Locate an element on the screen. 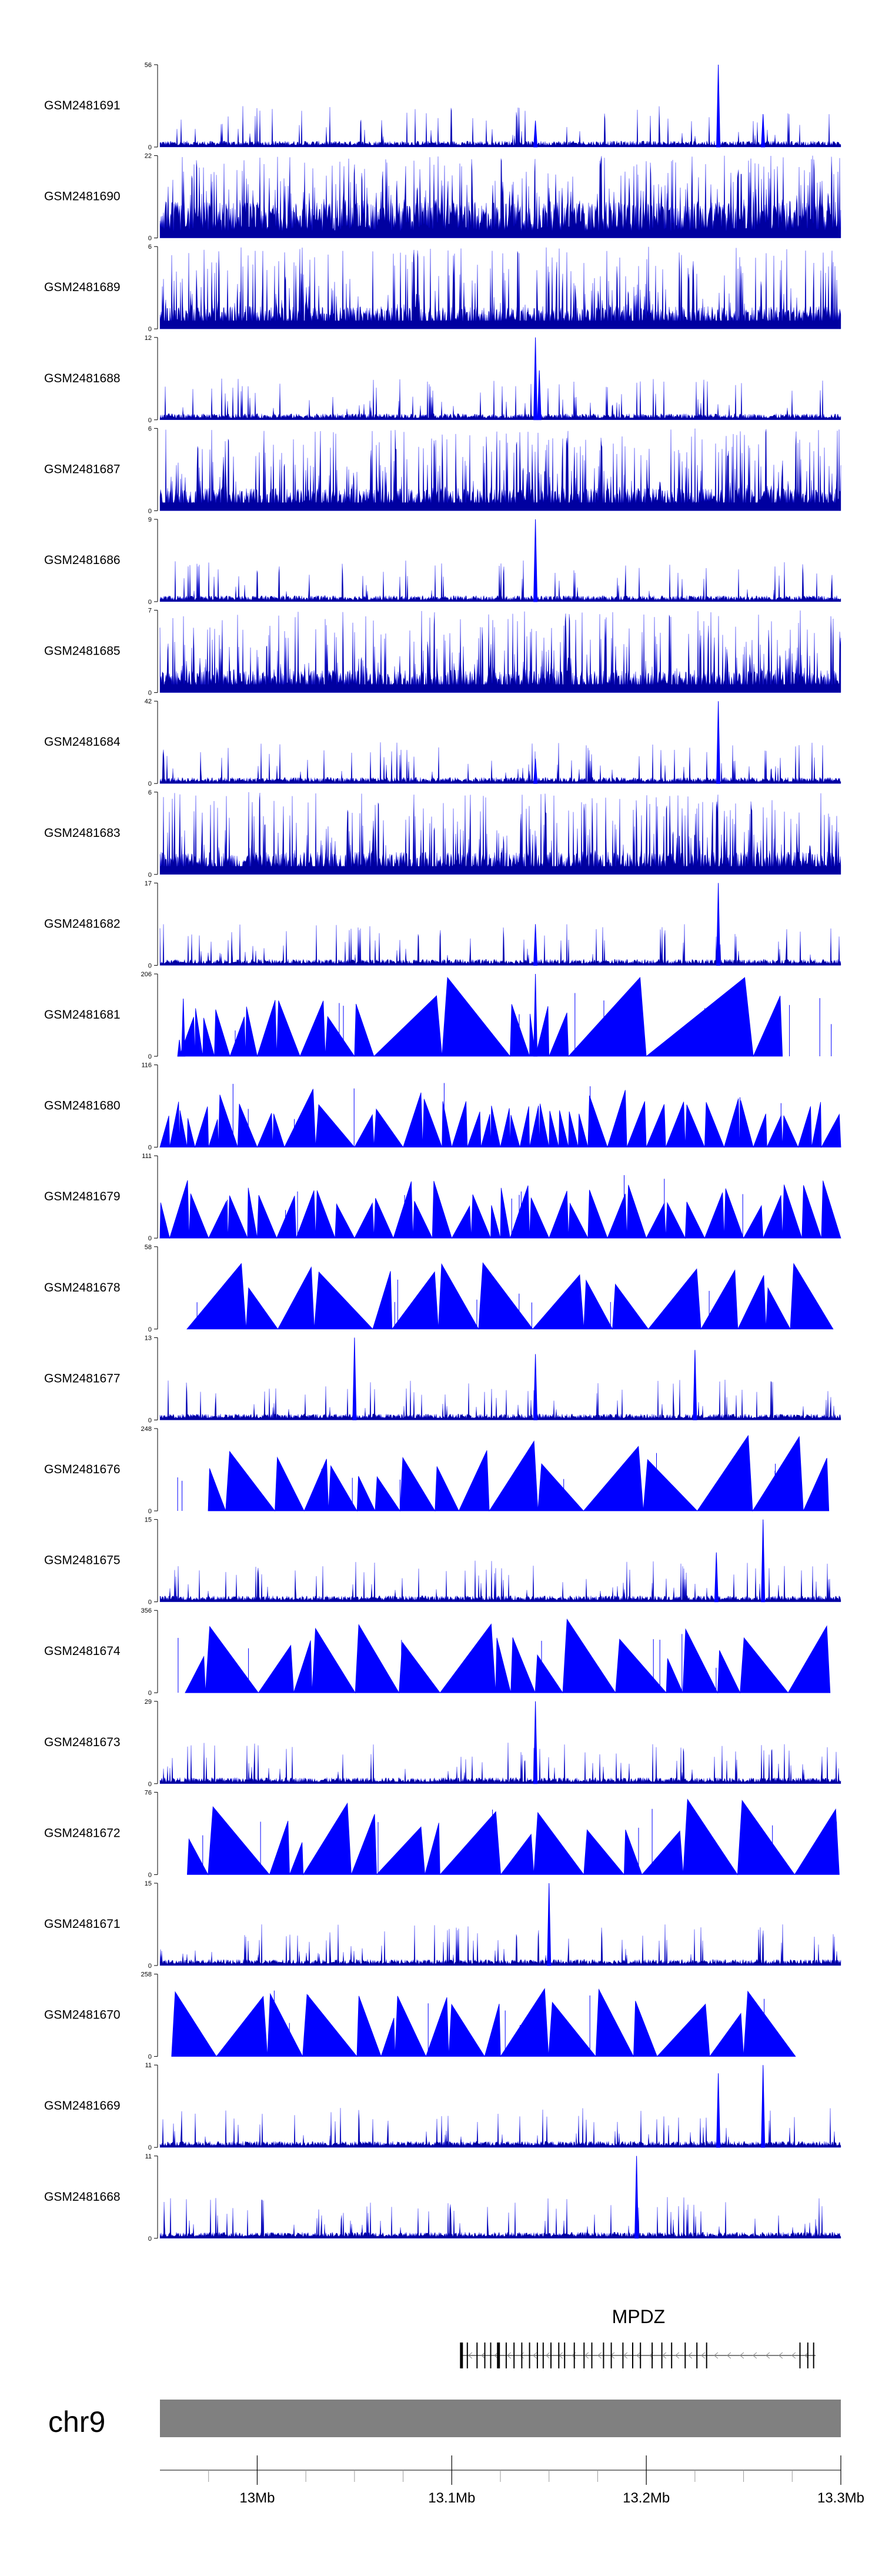 Image resolution: width=882 pixels, height=2576 pixels. y-axis-max-label: 9 is located at coordinates (150, 519).